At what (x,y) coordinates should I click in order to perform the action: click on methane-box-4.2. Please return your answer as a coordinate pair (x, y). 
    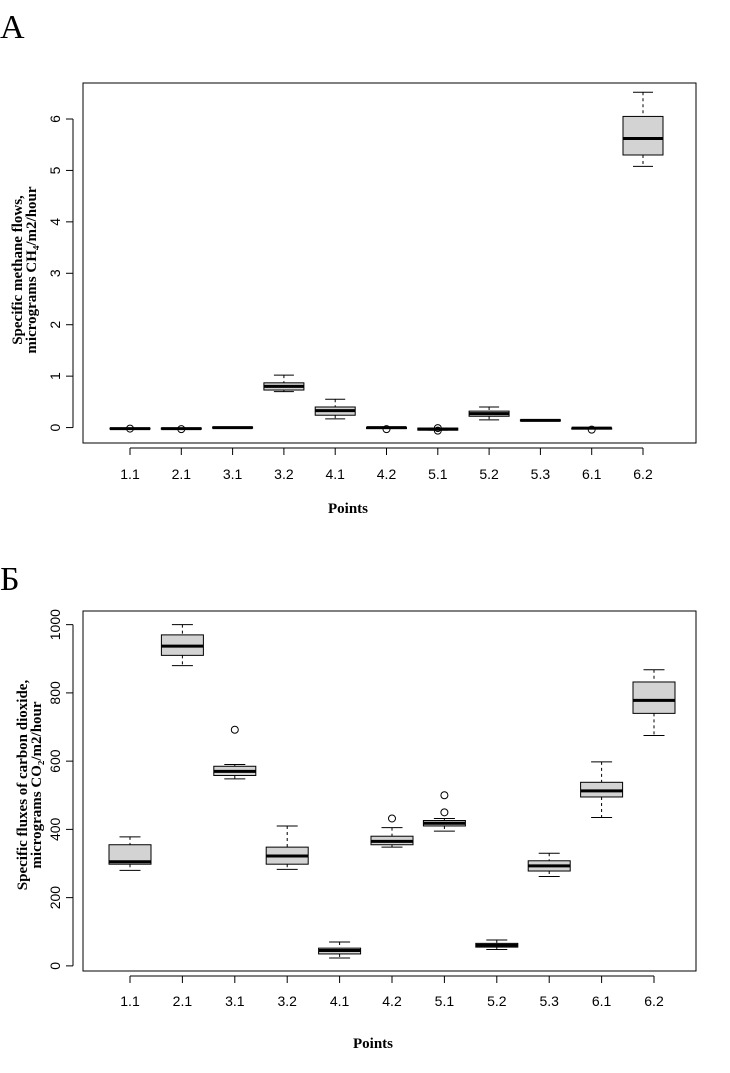
    Looking at the image, I should click on (386, 429).